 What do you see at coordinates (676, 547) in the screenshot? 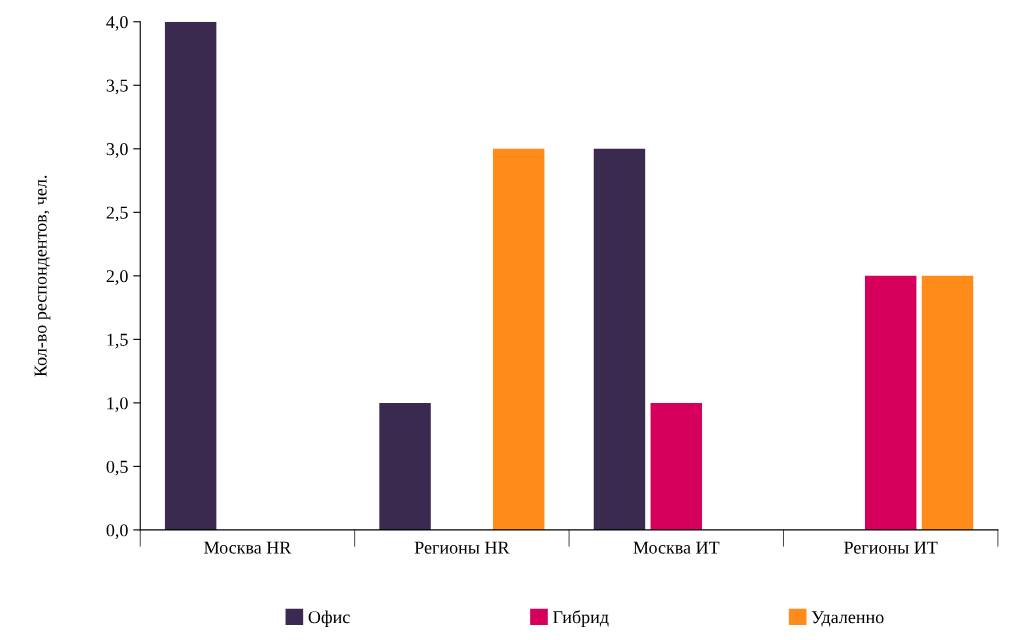
I see `x-tick-label: Москва ИТ` at bounding box center [676, 547].